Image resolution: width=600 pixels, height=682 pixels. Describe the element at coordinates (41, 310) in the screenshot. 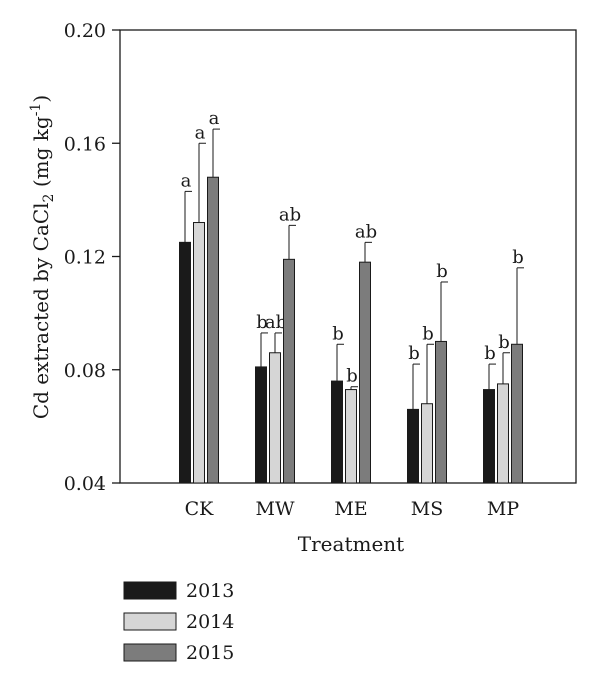

I see `y-axis-title-main: Cd extracted by CaCl` at that location.